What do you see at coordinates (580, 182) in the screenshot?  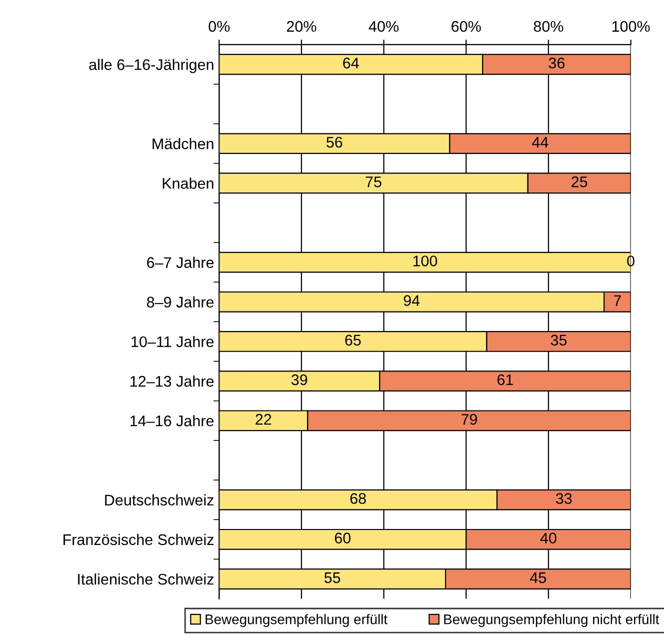 I see `data-label: 25` at bounding box center [580, 182].